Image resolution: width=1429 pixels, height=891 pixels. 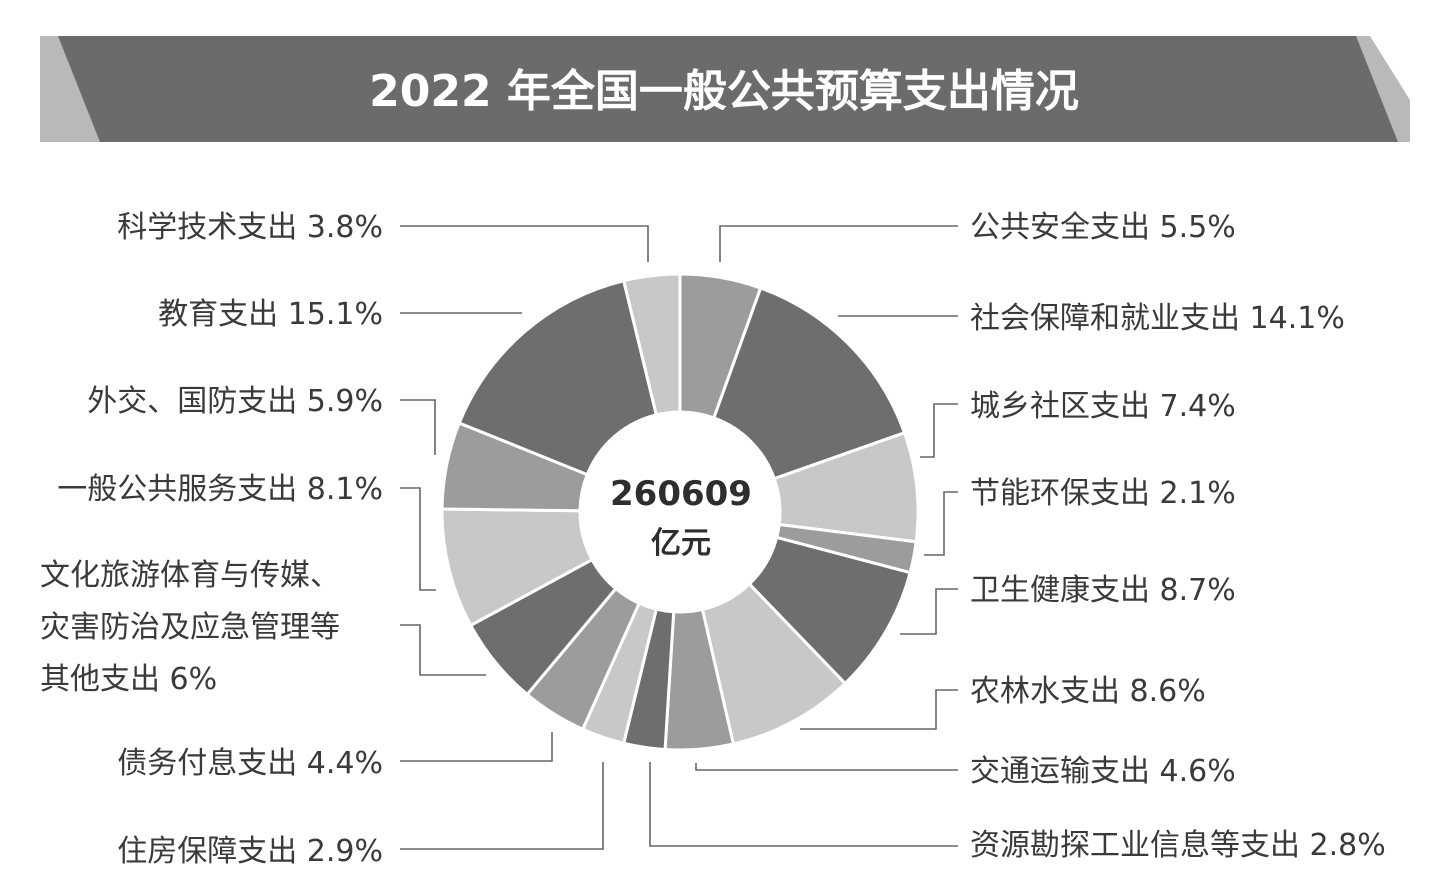 I want to click on center-total-value: 260609, so click(x=681, y=494).